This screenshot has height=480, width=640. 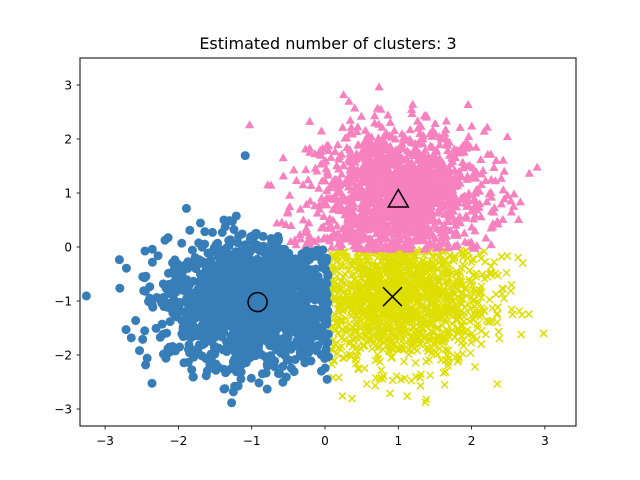 What do you see at coordinates (68, 86) in the screenshot?
I see `y-tick-label: 3` at bounding box center [68, 86].